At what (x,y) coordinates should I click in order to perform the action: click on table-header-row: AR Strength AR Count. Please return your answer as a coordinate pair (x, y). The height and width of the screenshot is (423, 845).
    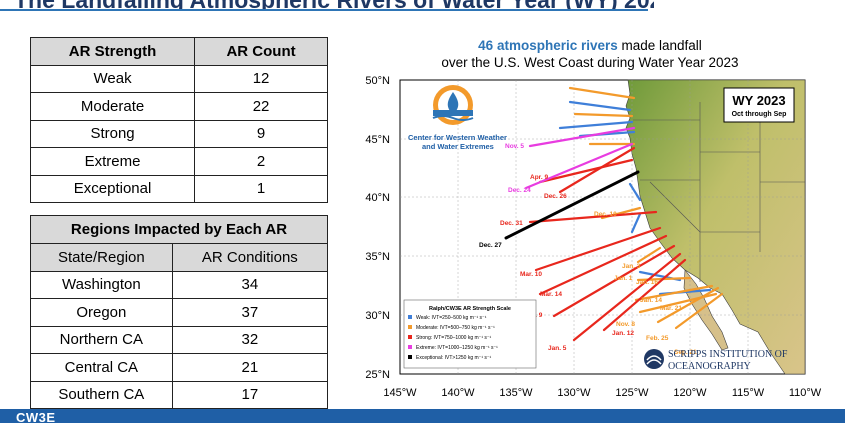
    Looking at the image, I should click on (178, 51).